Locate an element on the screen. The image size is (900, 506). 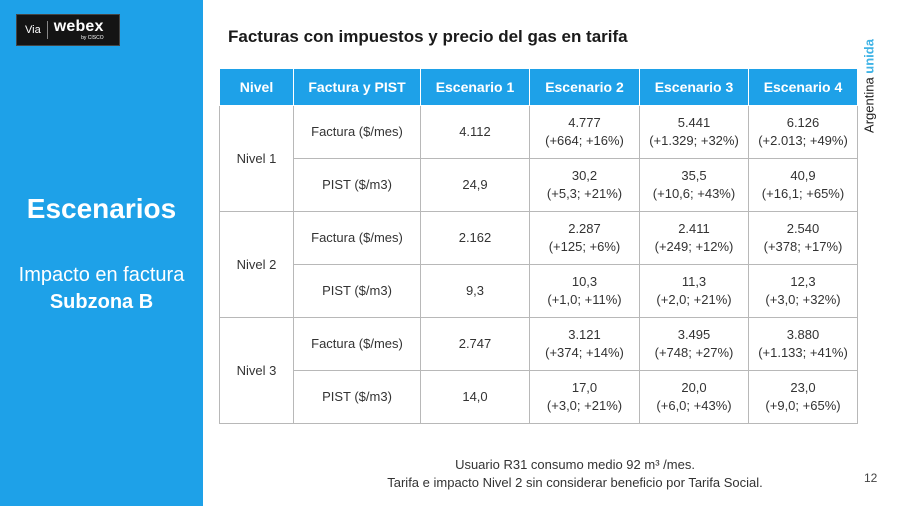
cell-value: 24,9 is located at coordinates (475, 184).